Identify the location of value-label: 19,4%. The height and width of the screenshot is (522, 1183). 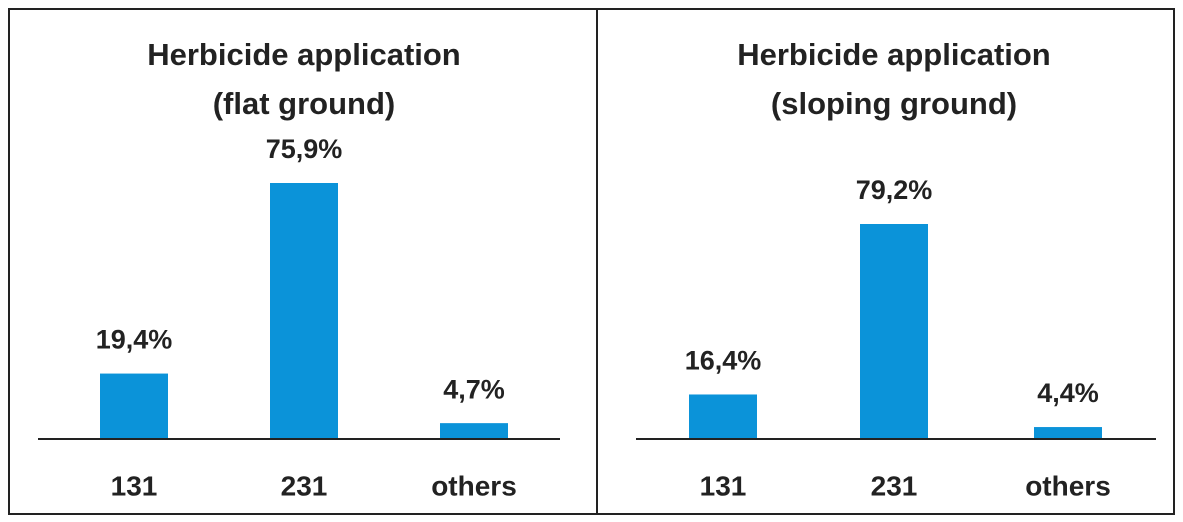
(134, 340).